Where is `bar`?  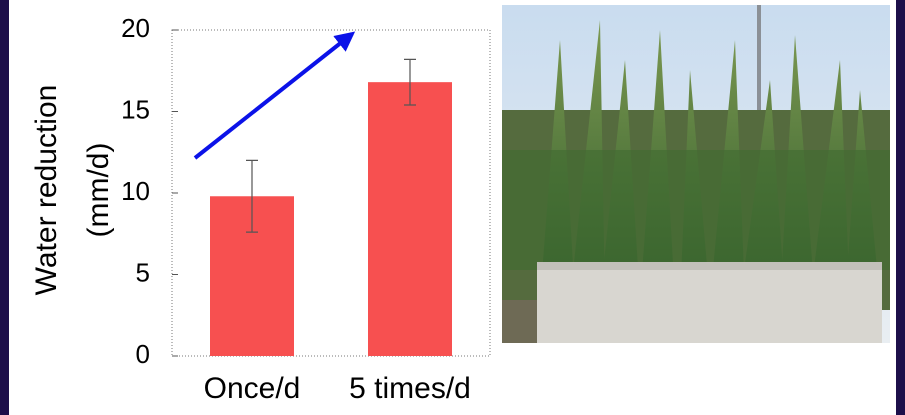 bar is located at coordinates (410, 219).